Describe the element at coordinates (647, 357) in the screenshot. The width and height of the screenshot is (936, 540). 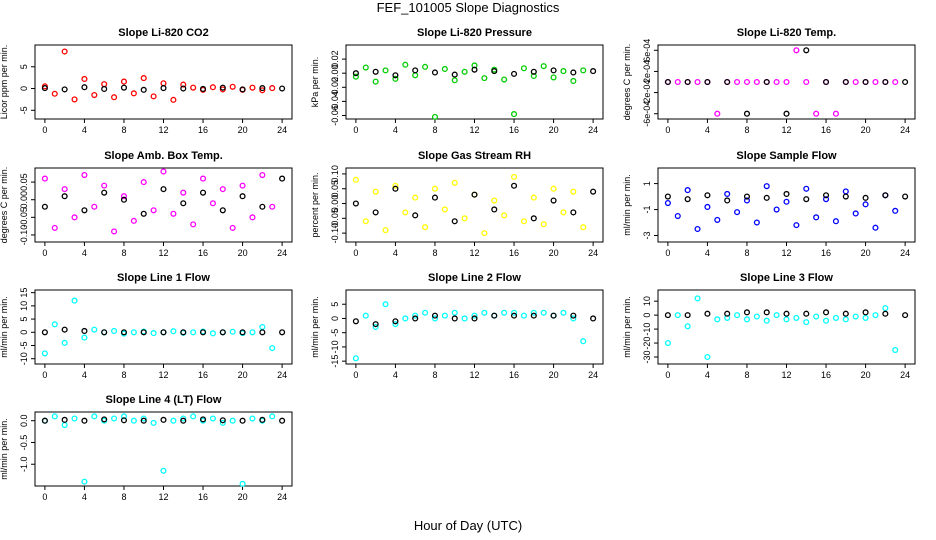
I see `y-tick-label: -30` at that location.